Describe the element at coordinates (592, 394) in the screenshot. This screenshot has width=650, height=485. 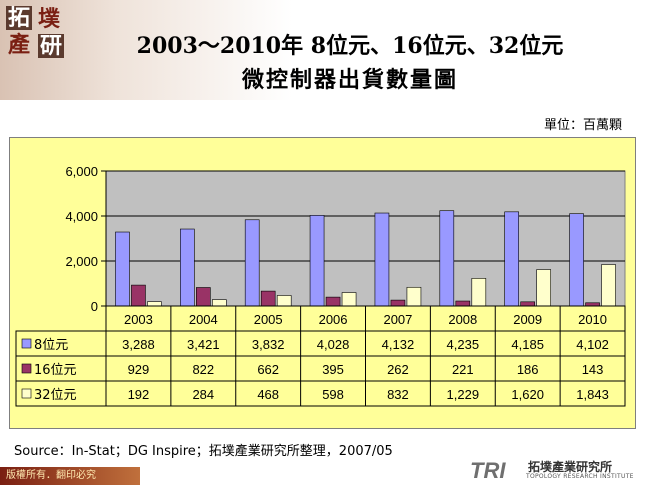
I see `data-value-label: 1,843` at that location.